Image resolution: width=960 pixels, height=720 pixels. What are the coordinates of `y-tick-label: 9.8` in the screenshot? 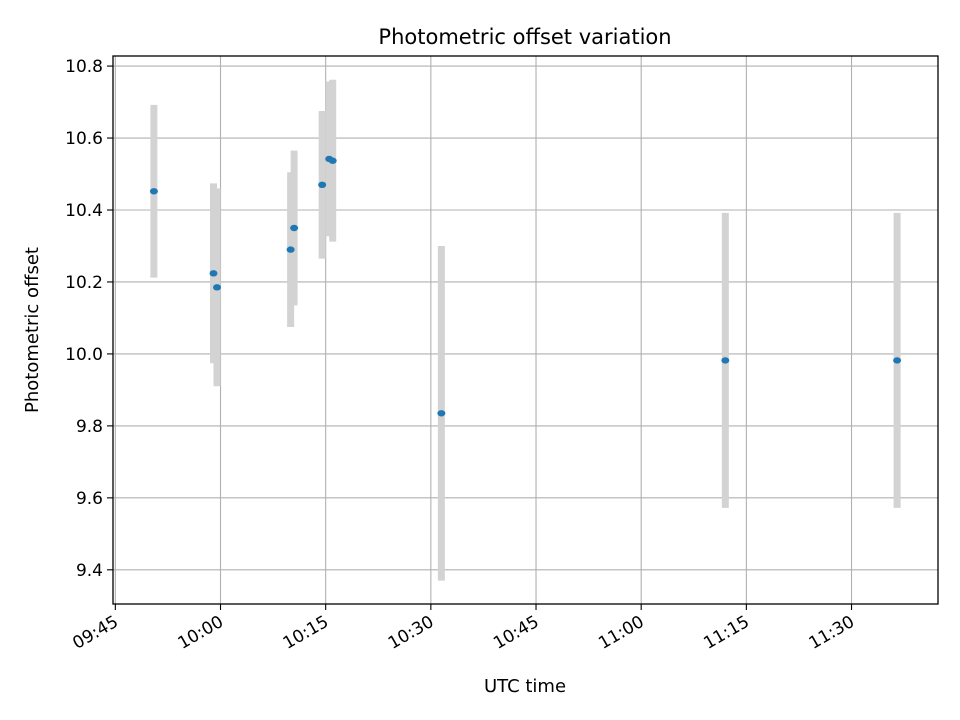 It's located at (89, 427).